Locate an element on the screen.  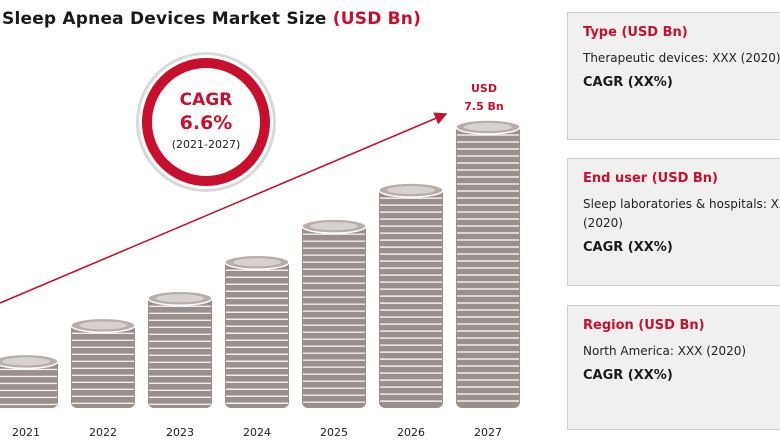
cagr-label: CAGR is located at coordinates (206, 100).